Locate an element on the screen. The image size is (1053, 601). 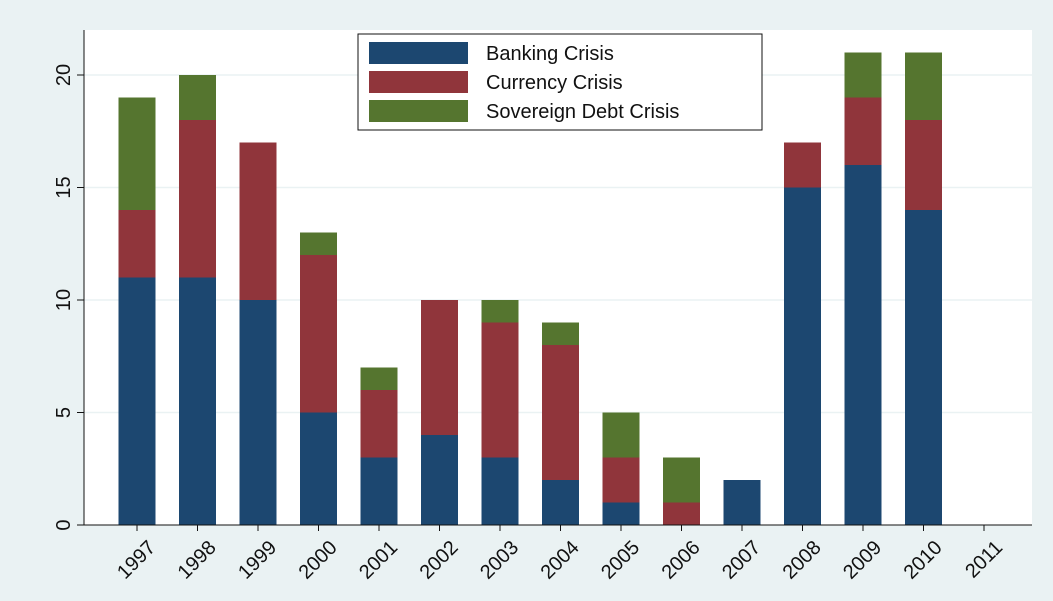
y-tick-label: 15 is located at coordinates (64, 187).